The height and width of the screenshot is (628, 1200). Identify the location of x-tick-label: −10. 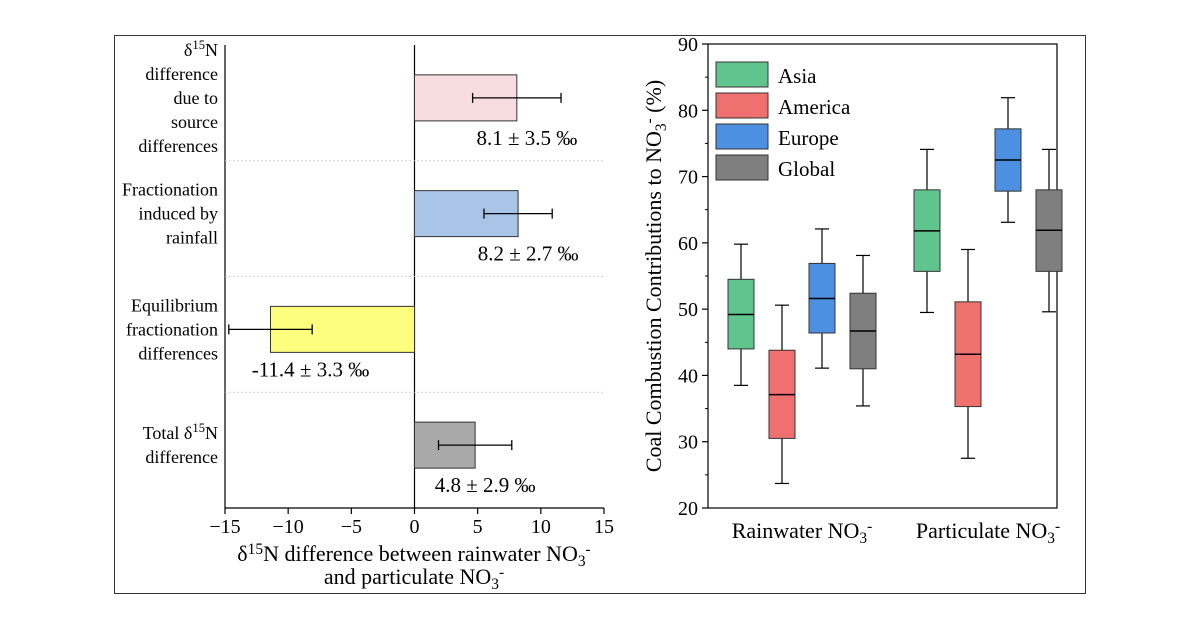
(288, 527).